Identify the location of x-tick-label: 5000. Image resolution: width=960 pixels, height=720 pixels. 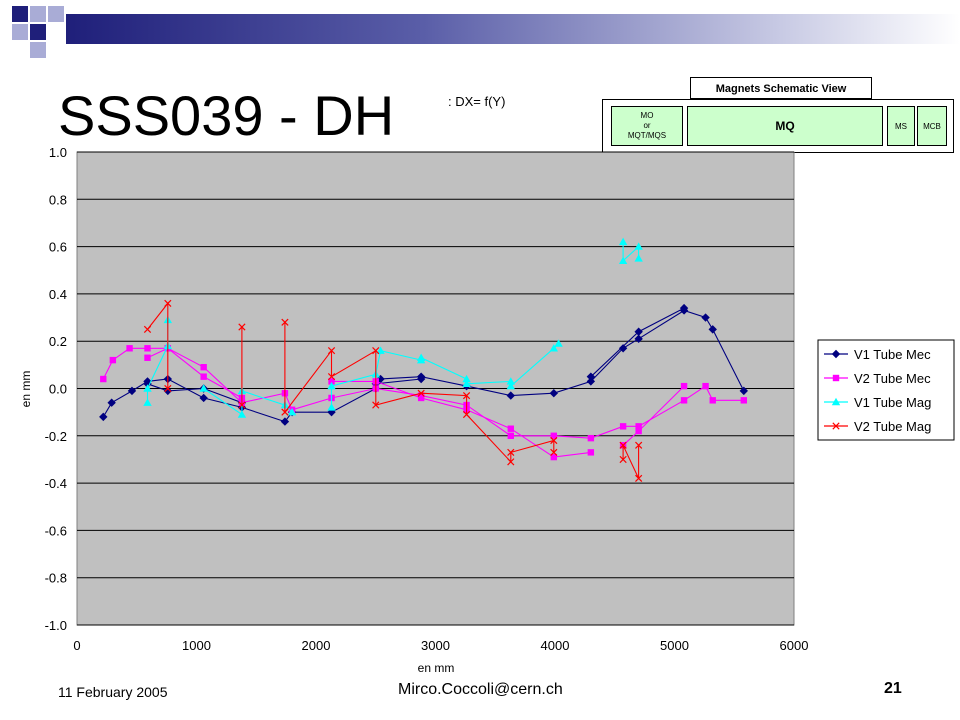
(674, 645).